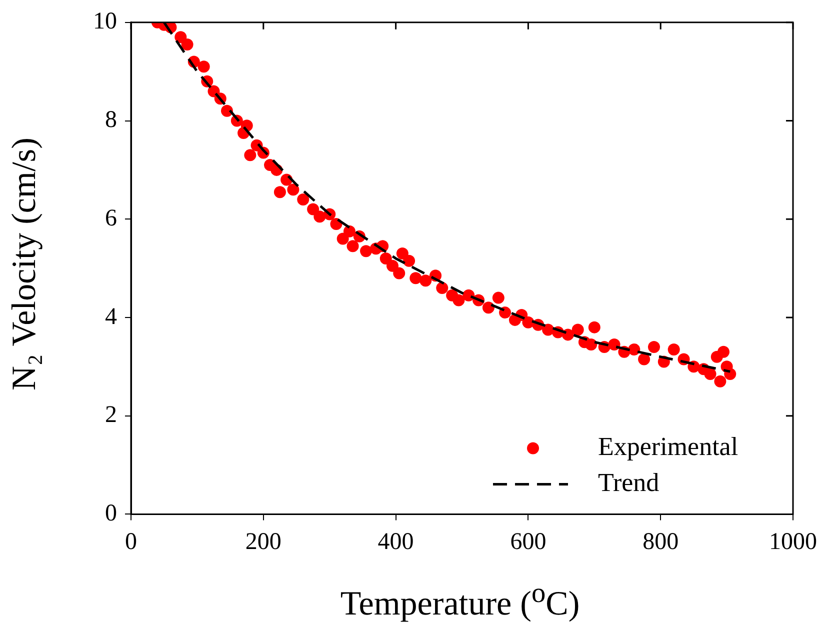 This screenshot has height=625, width=825. Describe the element at coordinates (131, 541) in the screenshot. I see `x-tick-label: 0` at that location.